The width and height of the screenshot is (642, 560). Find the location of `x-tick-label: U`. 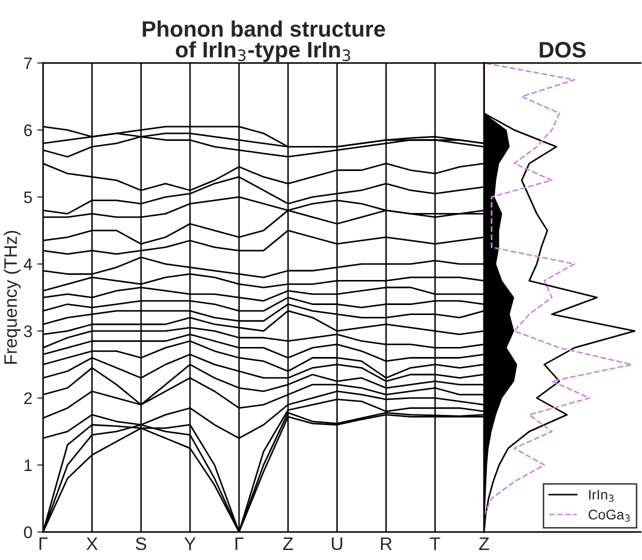

x-tick-label: U is located at coordinates (337, 544).